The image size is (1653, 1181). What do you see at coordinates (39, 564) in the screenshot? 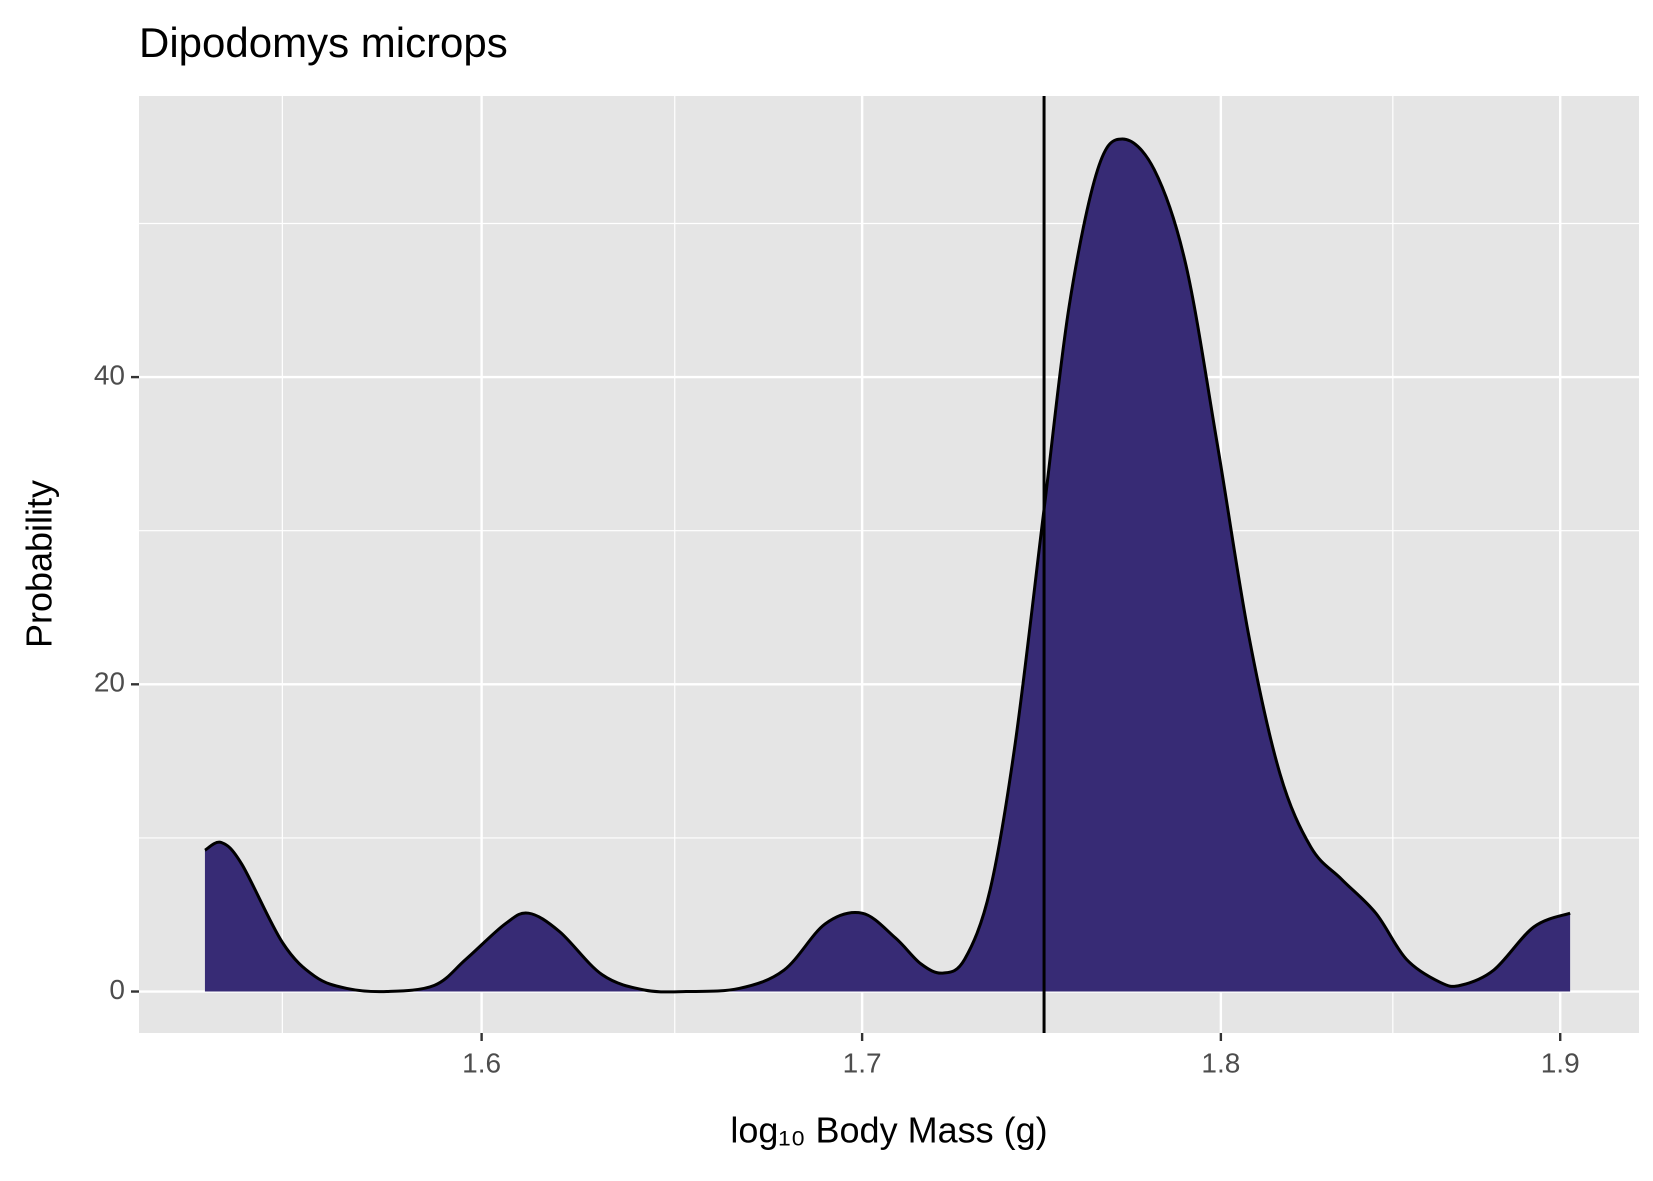
I see `y-axis-title: Probability` at bounding box center [39, 564].